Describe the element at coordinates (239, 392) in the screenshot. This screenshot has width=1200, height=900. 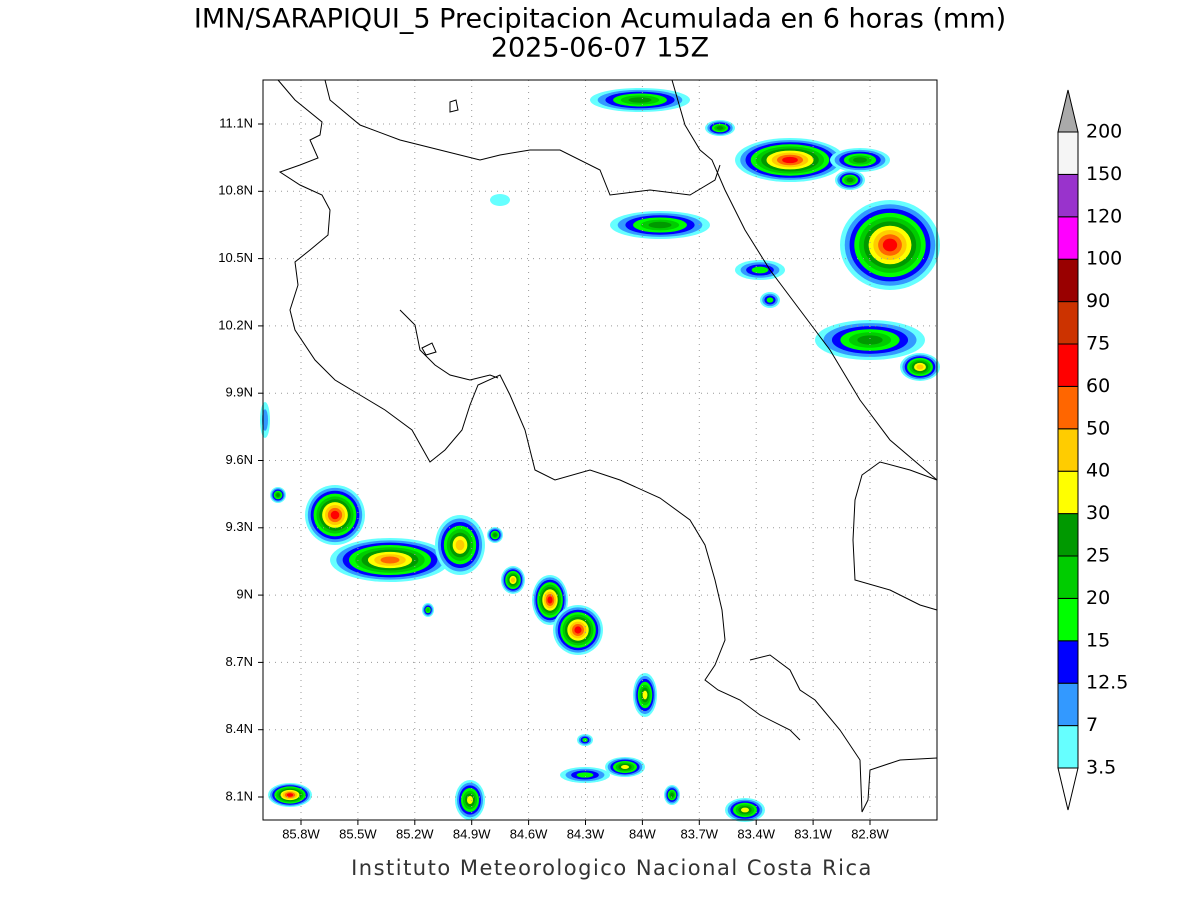
I see `lat-label: 9.9N` at that location.